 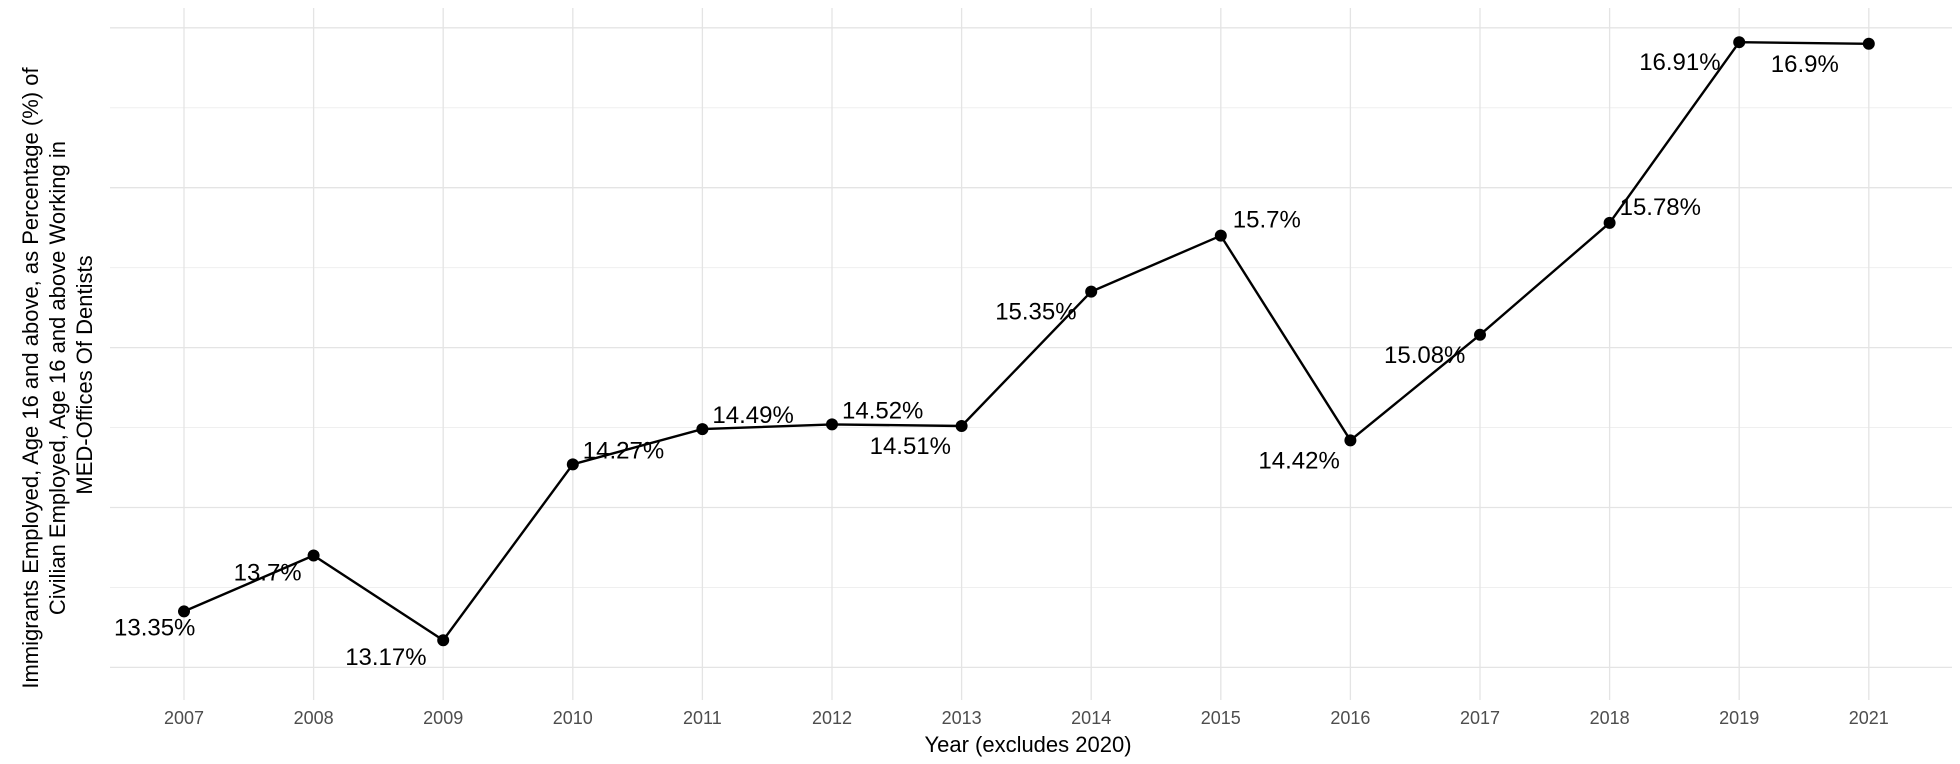 I want to click on x-tick-label: 2009, so click(x=443, y=718).